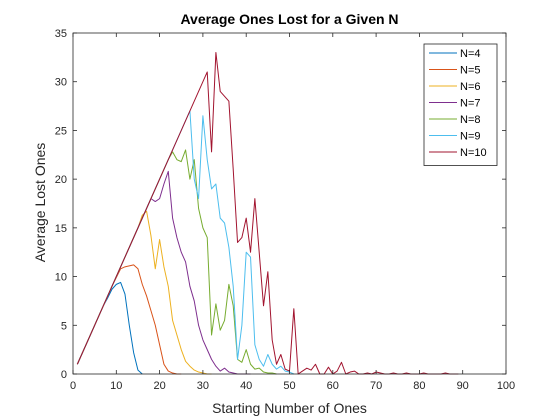 This screenshot has height=420, width=560. I want to click on legend-entry: N=7, so click(470, 104).